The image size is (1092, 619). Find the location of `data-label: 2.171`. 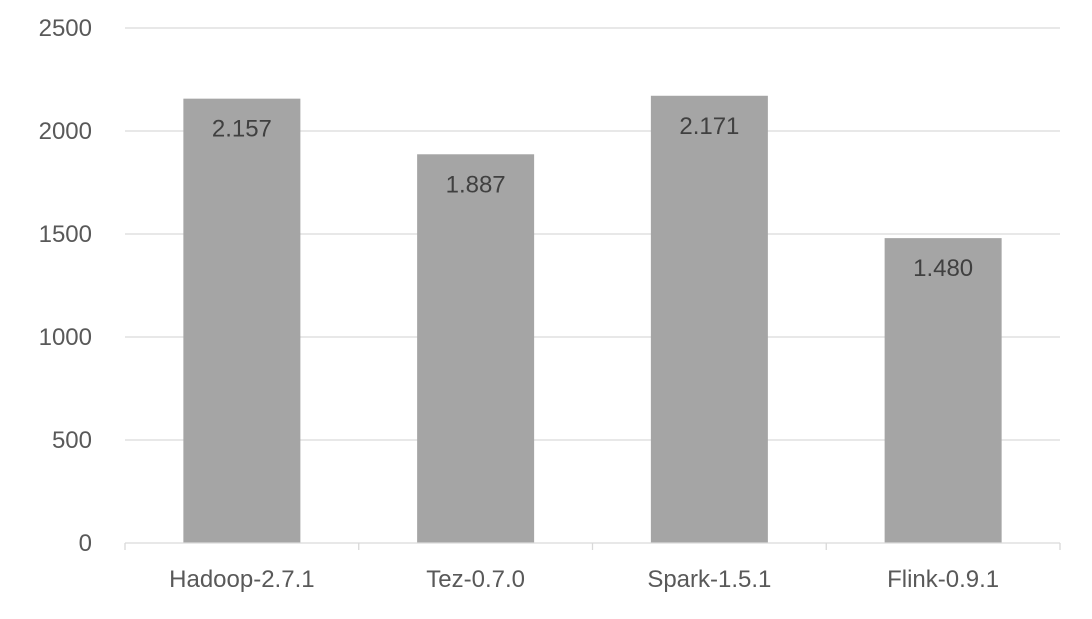

data-label: 2.171 is located at coordinates (709, 126).